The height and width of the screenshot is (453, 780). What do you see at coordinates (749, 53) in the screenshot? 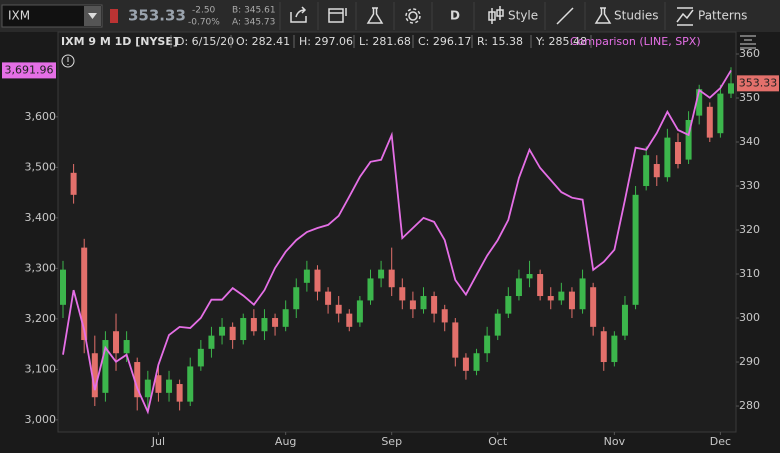
I see `y2-tick-label: 360` at bounding box center [749, 53].